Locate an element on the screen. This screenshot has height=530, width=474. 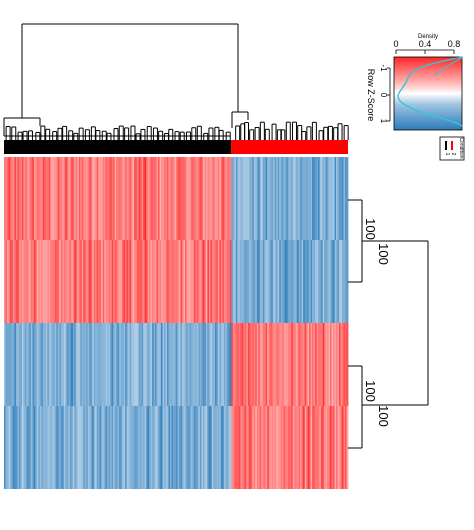
row-cluster-labels: 100 100 100 100 is located at coordinates (377, 322).